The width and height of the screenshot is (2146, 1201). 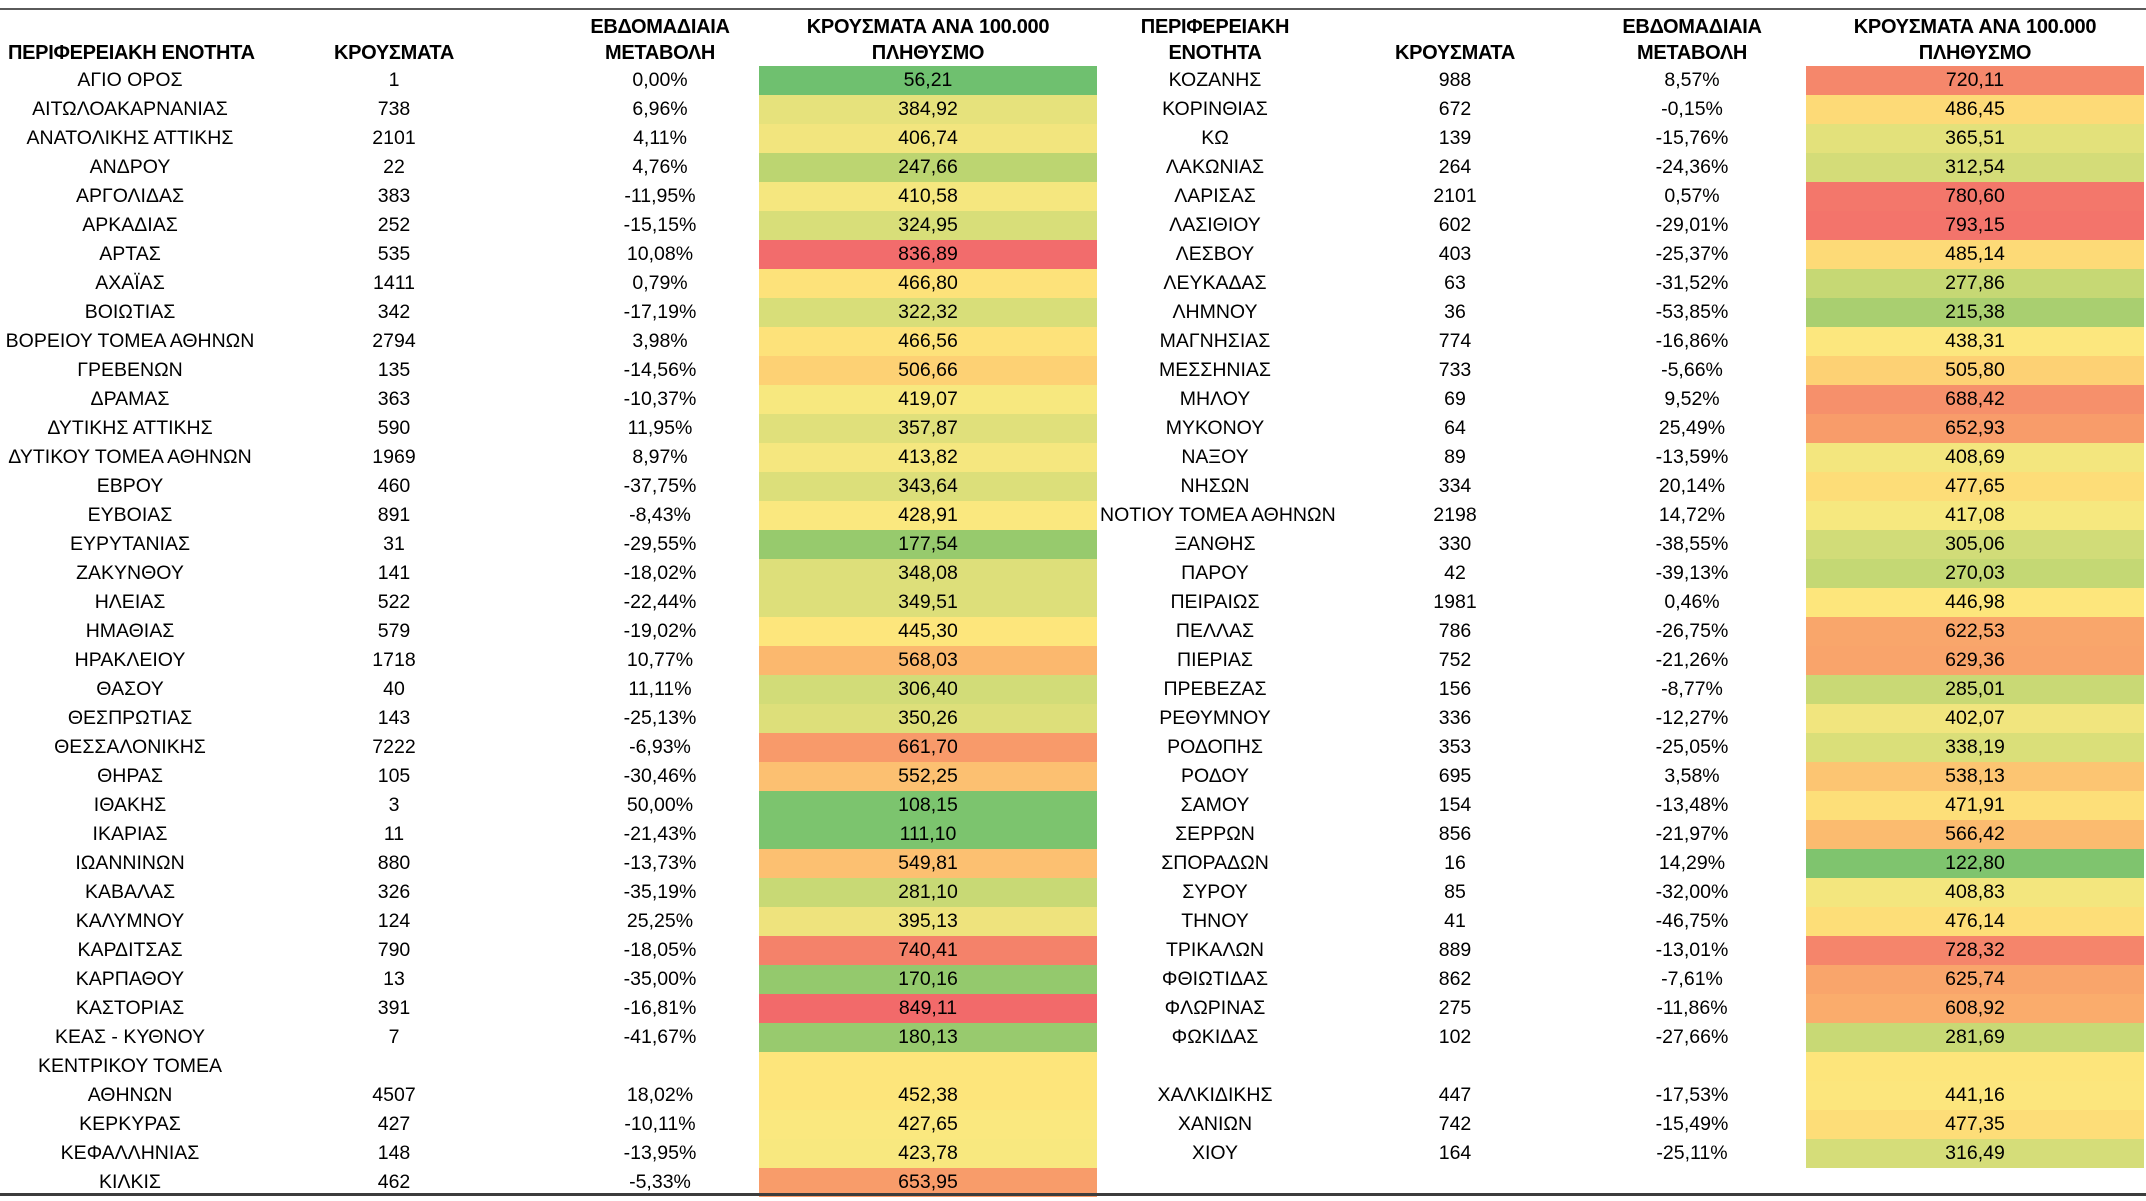 What do you see at coordinates (928, 457) in the screenshot?
I see `left-rate-cell: 413,82` at bounding box center [928, 457].